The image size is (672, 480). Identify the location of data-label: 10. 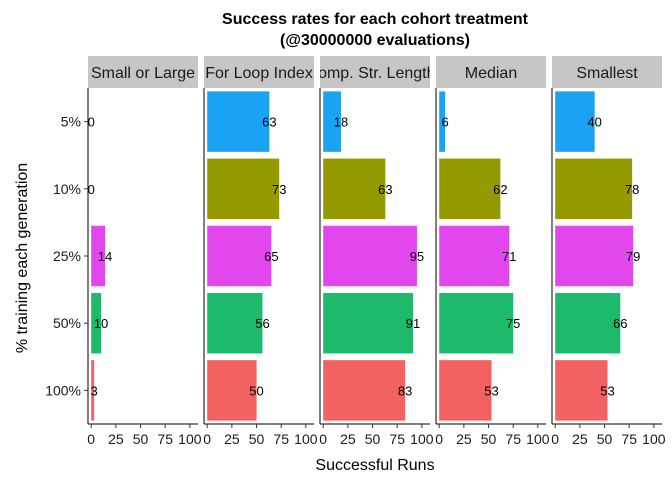
(101, 323).